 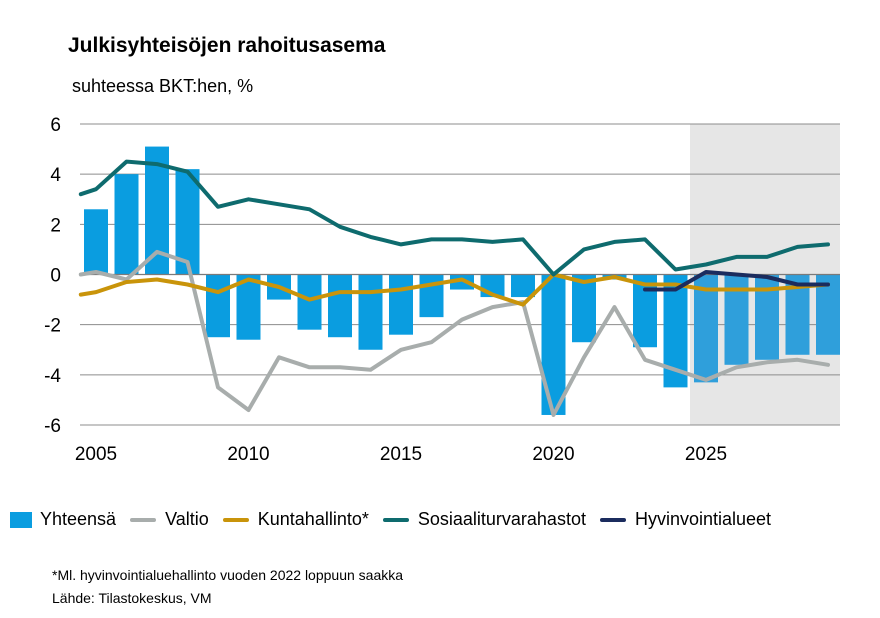 What do you see at coordinates (163, 86) in the screenshot?
I see `chart-subtitle: suhteessa BKT:hen, %` at bounding box center [163, 86].